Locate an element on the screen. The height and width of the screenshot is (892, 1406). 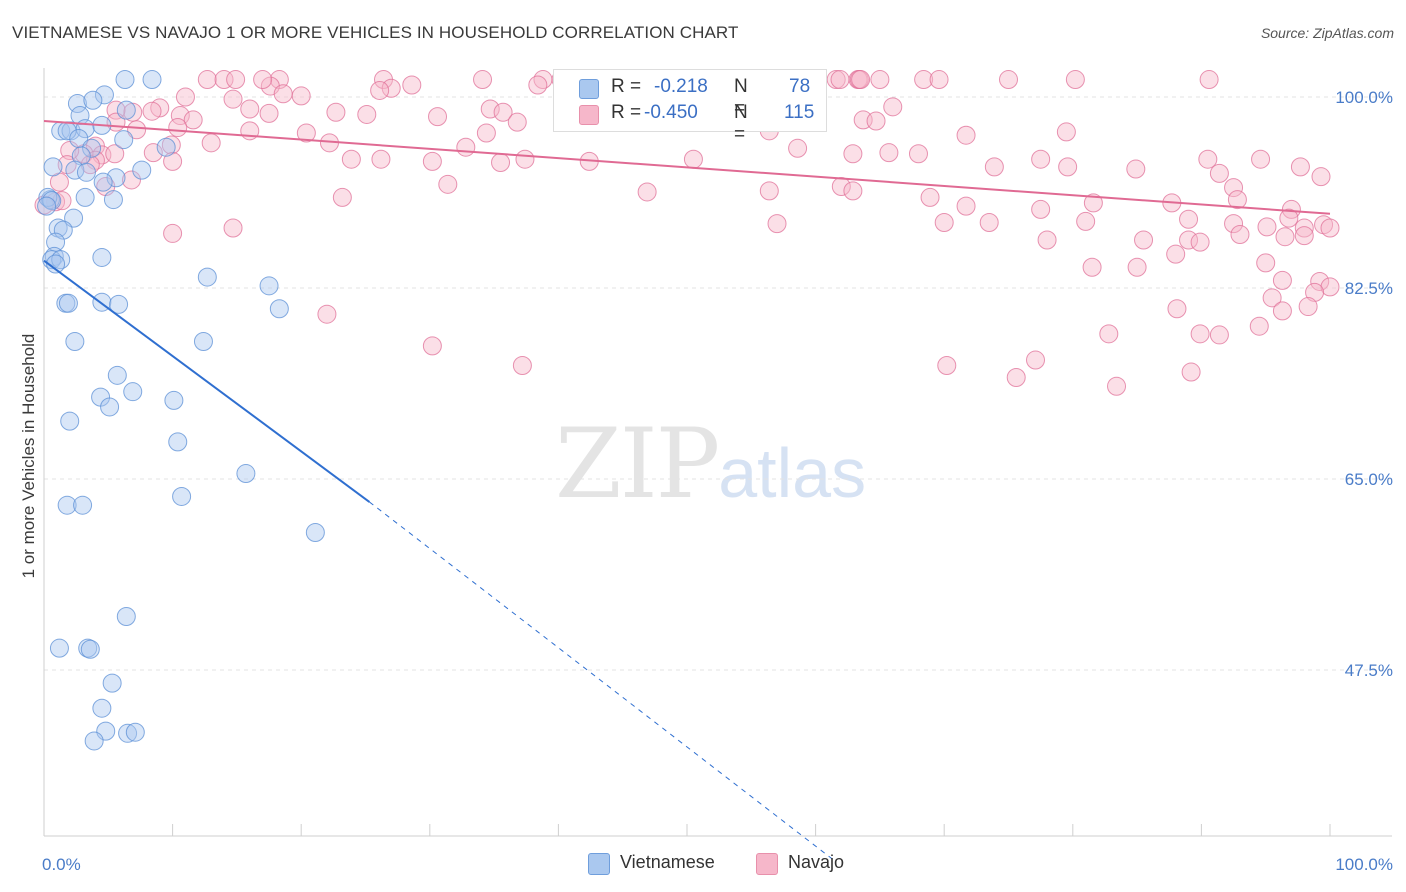
trend-line-vietnamese-extension is located at coordinates (602, 681).